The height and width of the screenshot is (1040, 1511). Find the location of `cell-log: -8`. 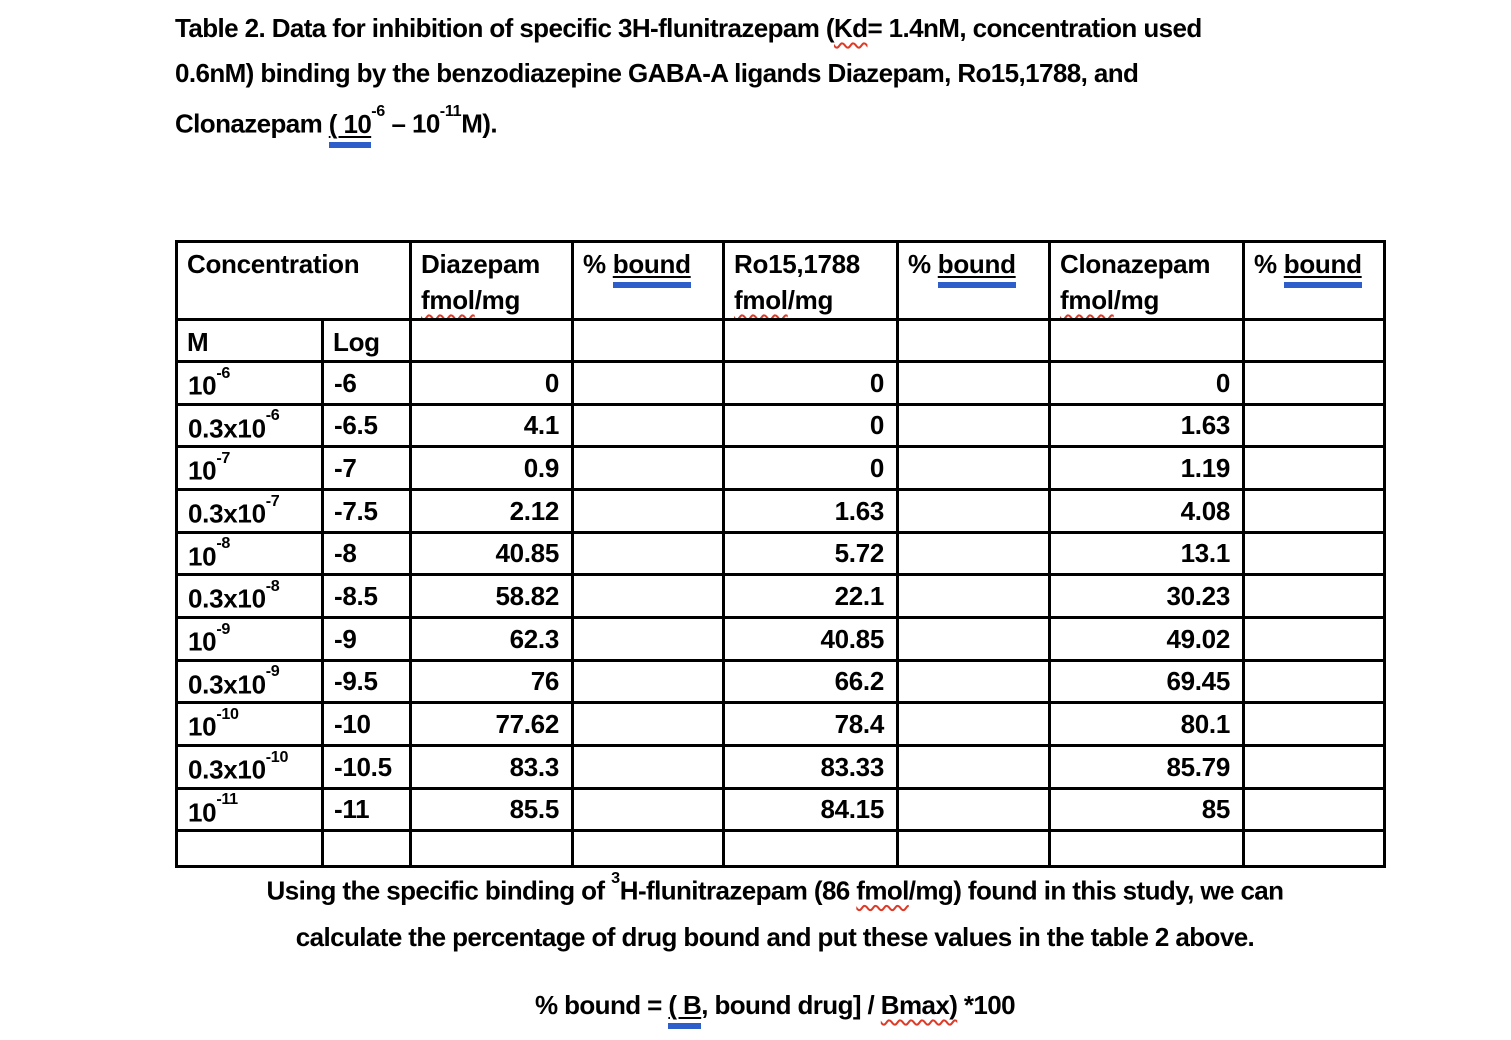

cell-log: -8 is located at coordinates (366, 553).